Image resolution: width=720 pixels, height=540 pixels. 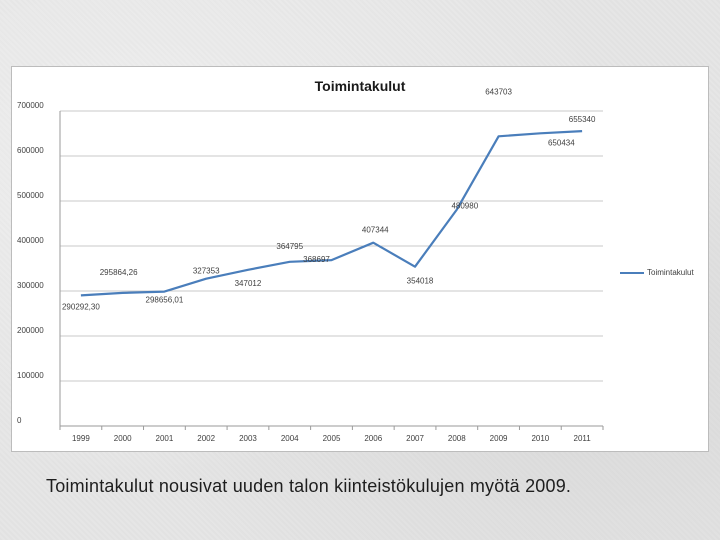 I want to click on data-label: 347012, so click(x=248, y=283).